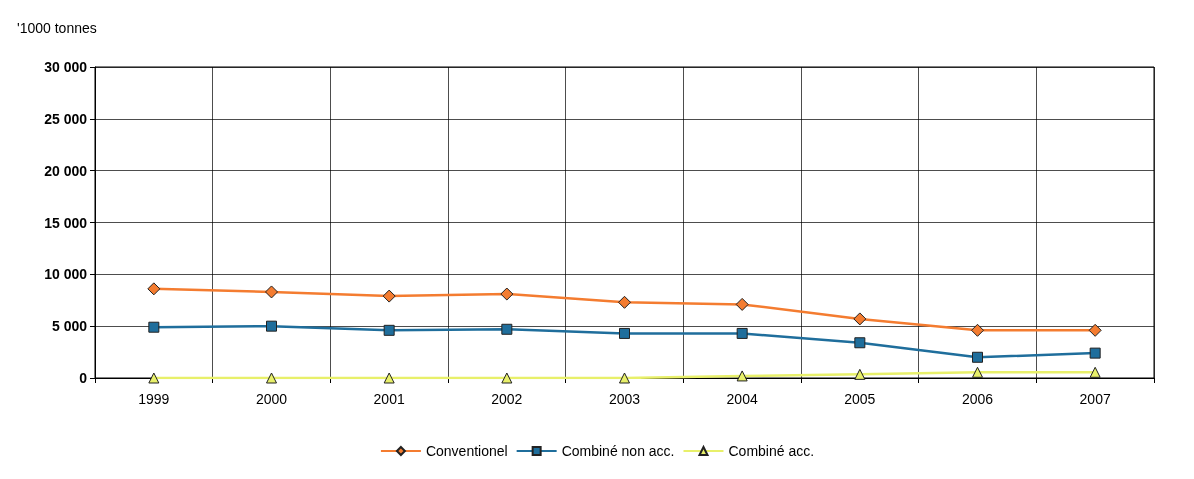 This screenshot has height=479, width=1194. Describe the element at coordinates (271, 399) in the screenshot. I see `x-tick-label: 2000` at that location.